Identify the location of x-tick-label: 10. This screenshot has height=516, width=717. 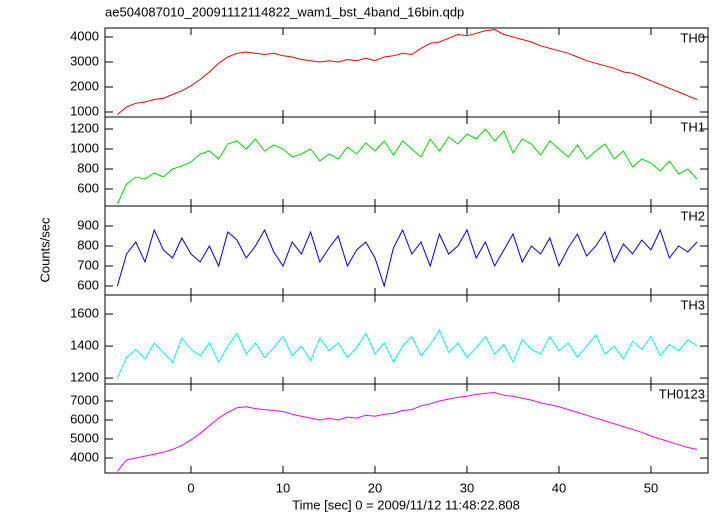
(283, 487).